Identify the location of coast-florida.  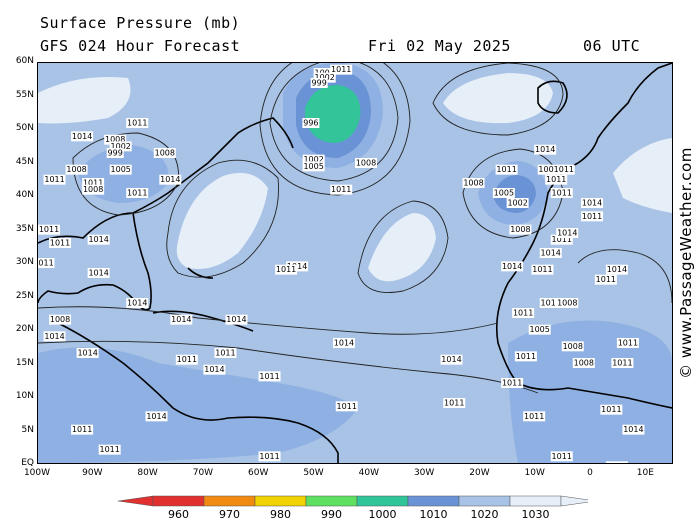
(200, 273).